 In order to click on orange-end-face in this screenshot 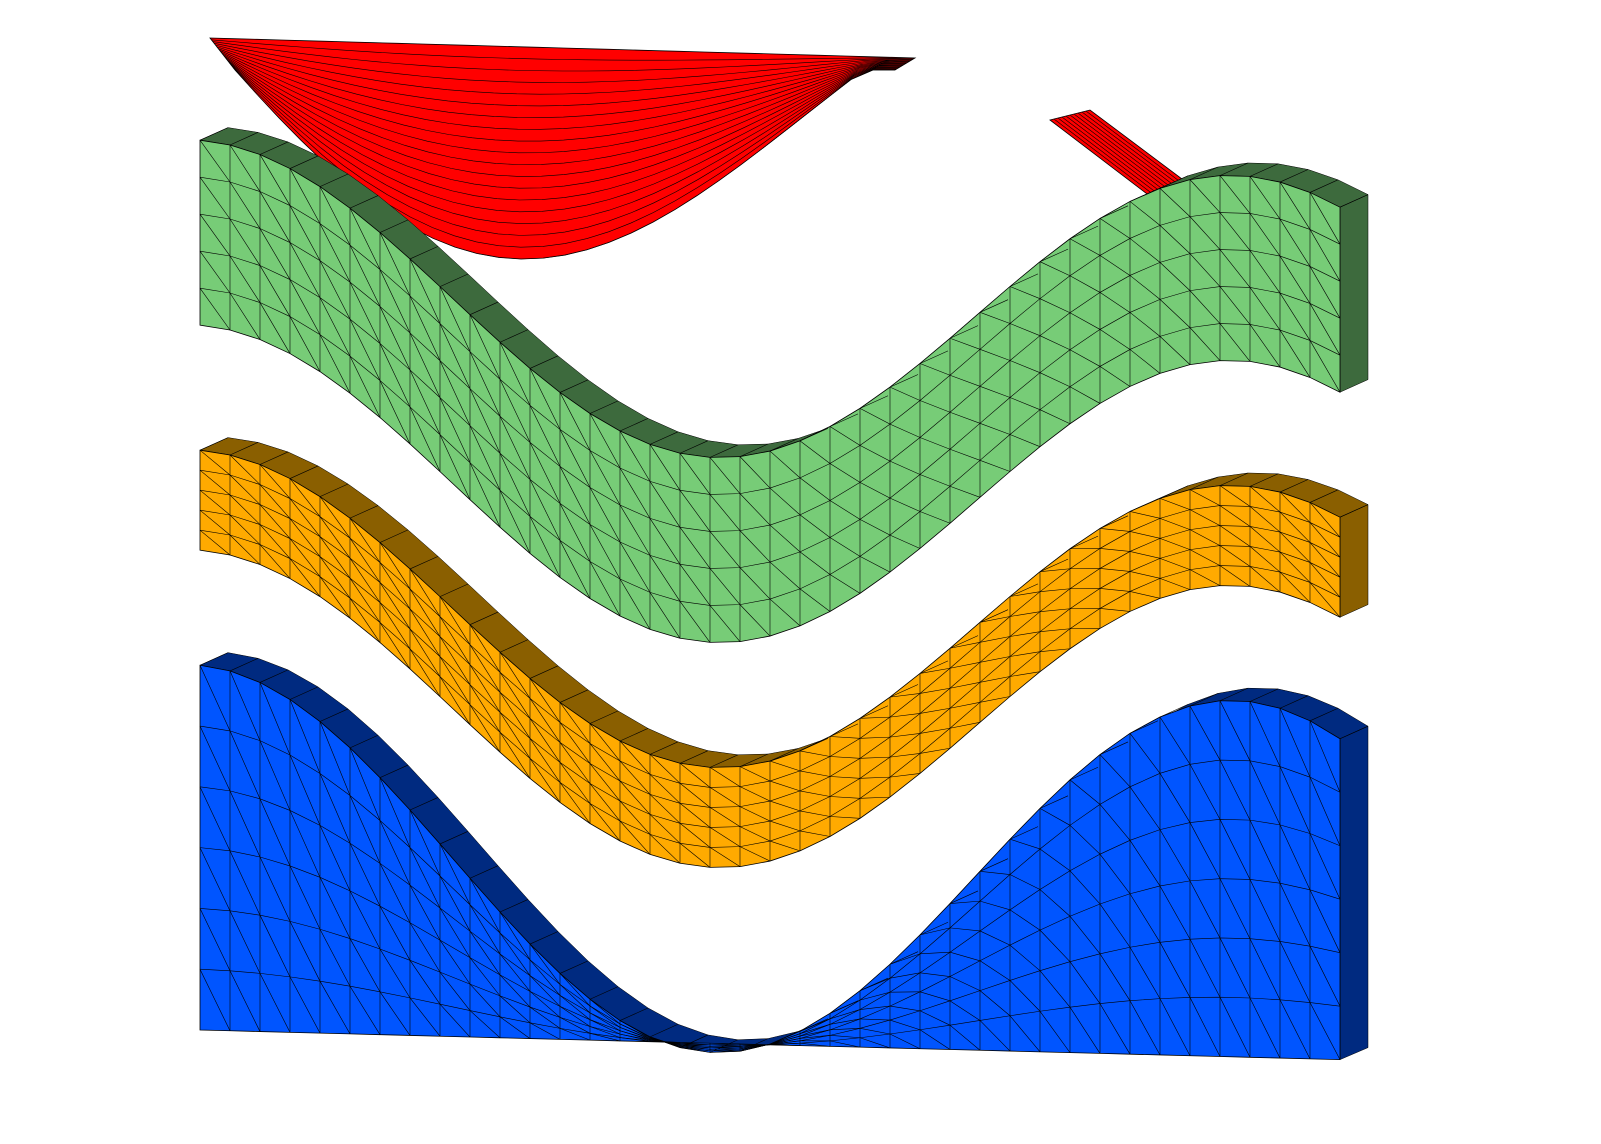, I will do `click(1354, 561)`.